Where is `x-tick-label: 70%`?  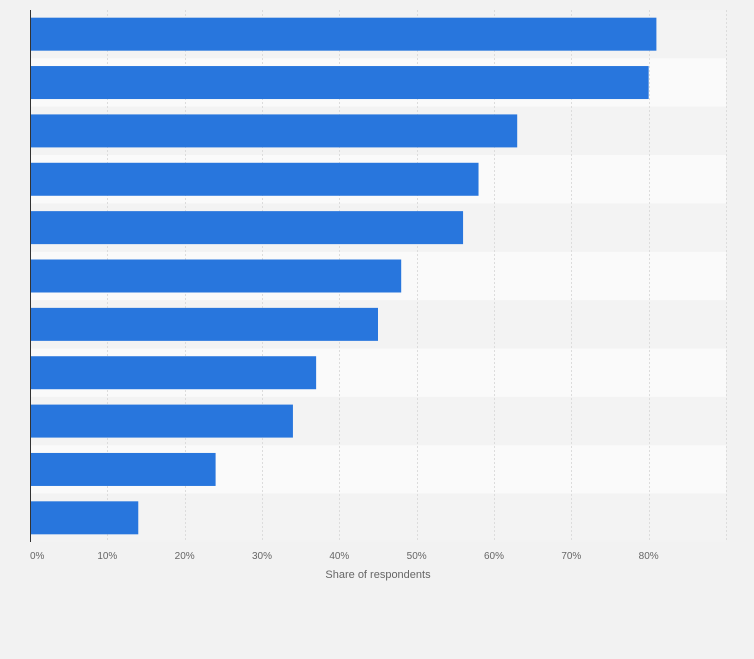
x-tick-label: 70% is located at coordinates (571, 556).